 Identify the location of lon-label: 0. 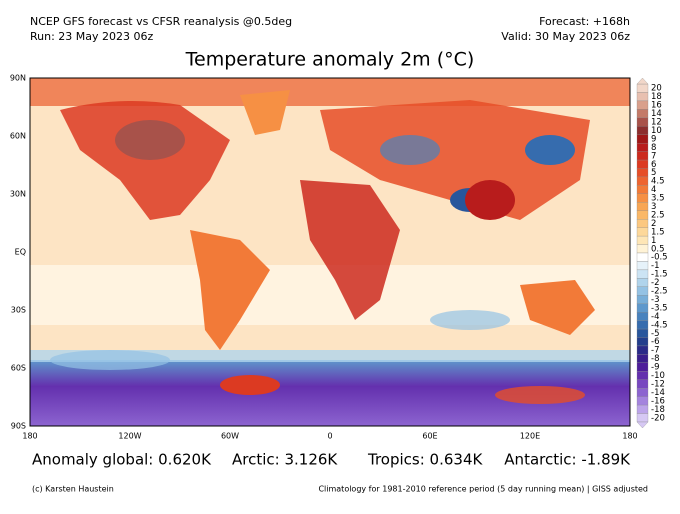
(329, 436).